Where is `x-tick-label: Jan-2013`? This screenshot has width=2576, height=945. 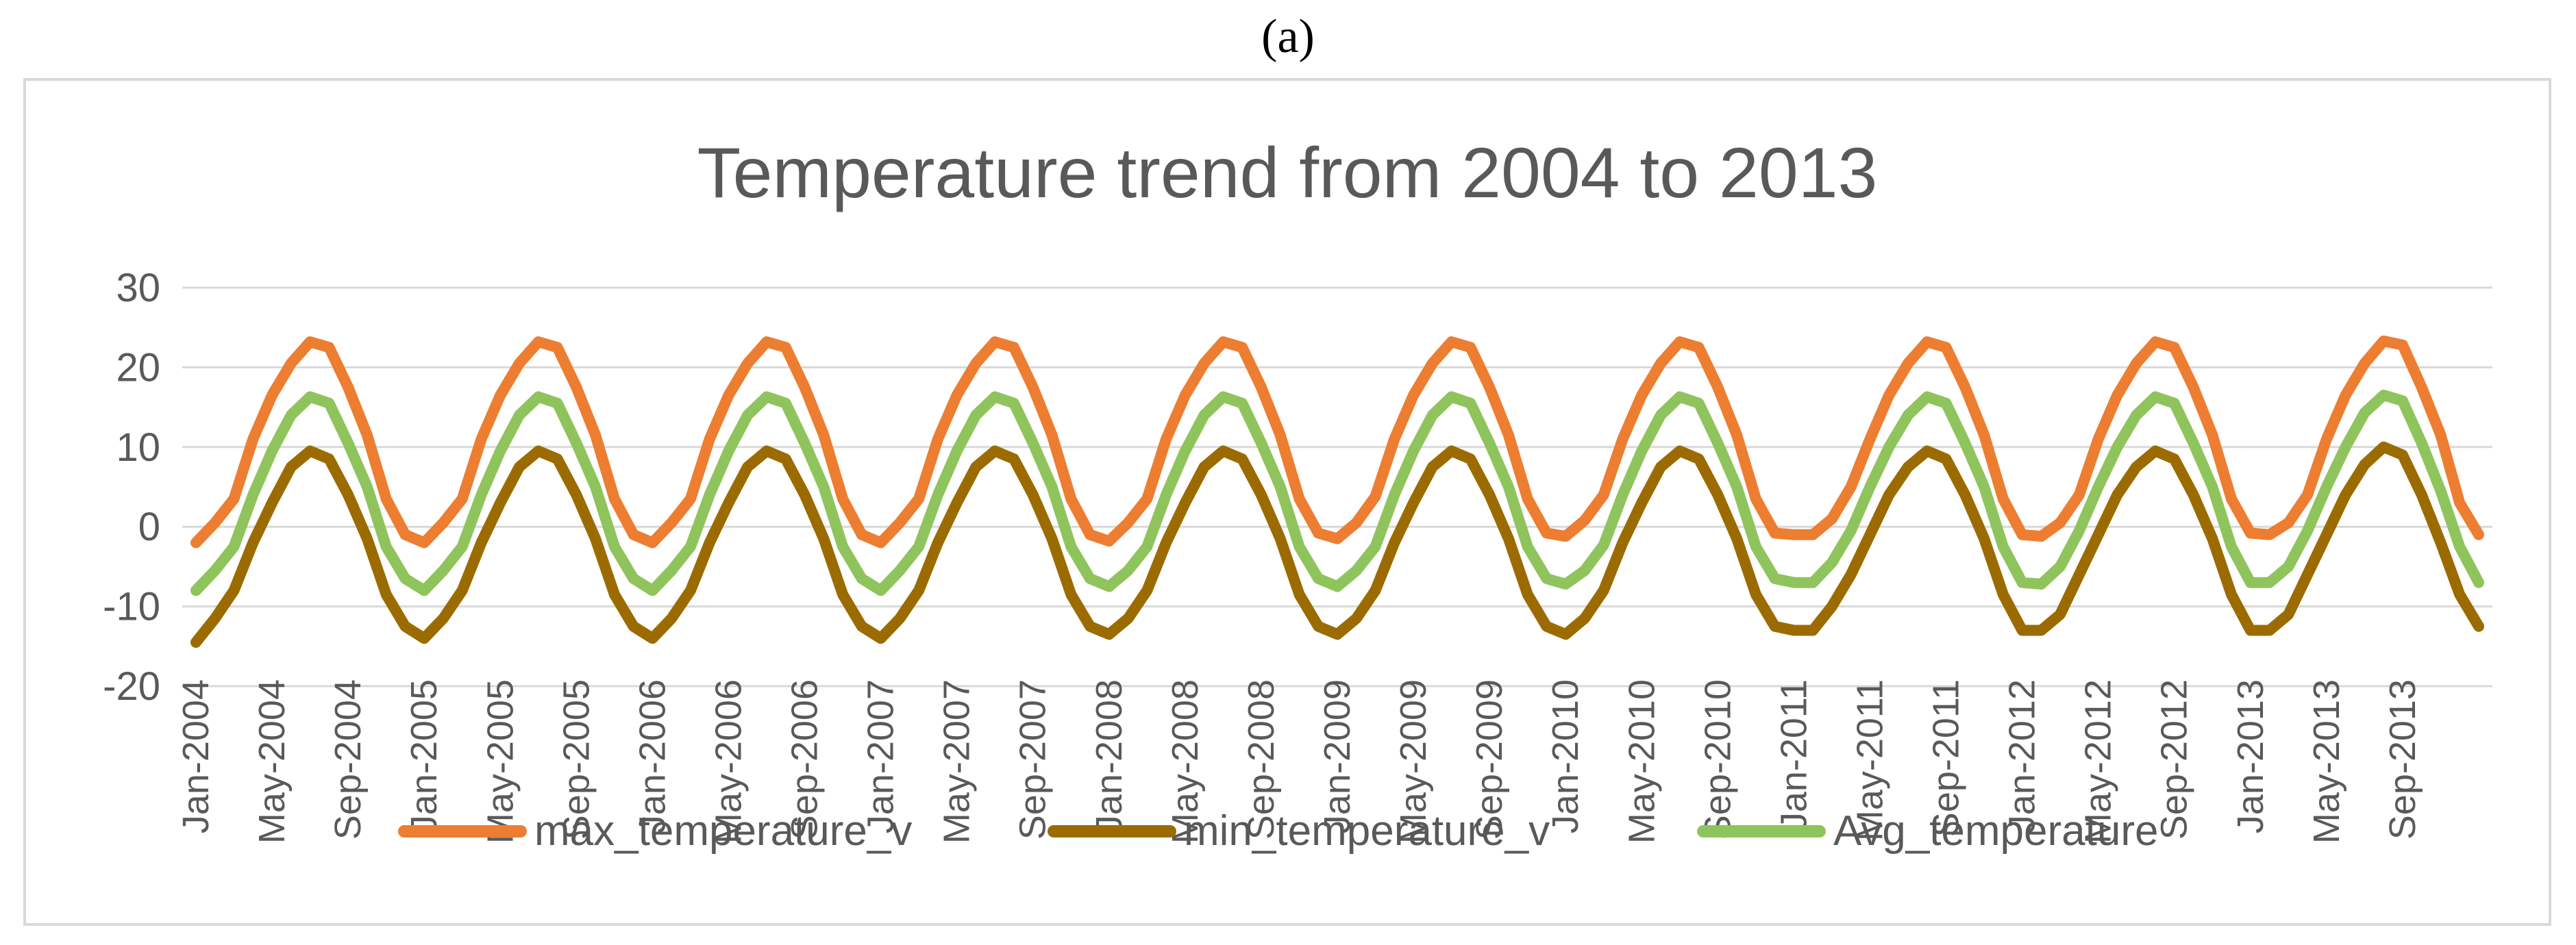 x-tick-label: Jan-2013 is located at coordinates (2250, 756).